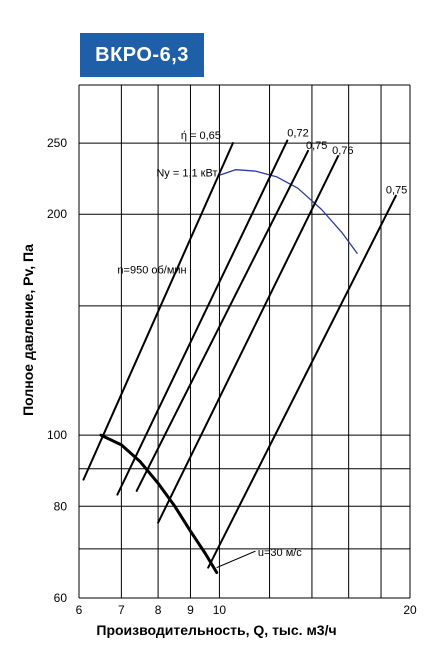 This screenshot has width=433, height=659. I want to click on x-tick-label: 6, so click(79, 610).